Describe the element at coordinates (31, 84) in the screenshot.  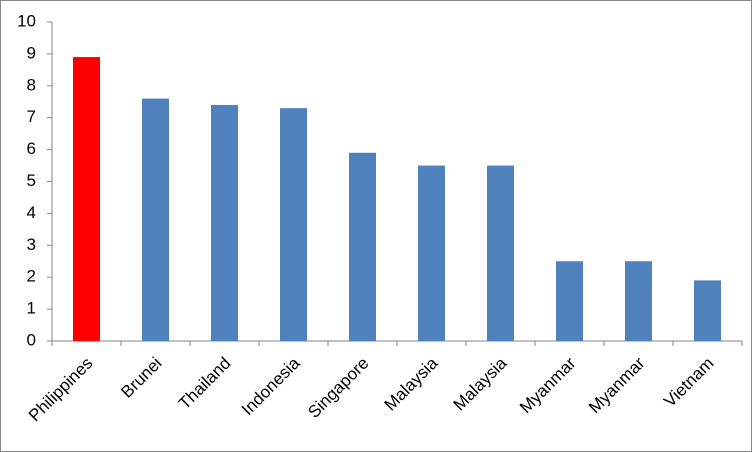
I see `y-tick-label: 8` at that location.